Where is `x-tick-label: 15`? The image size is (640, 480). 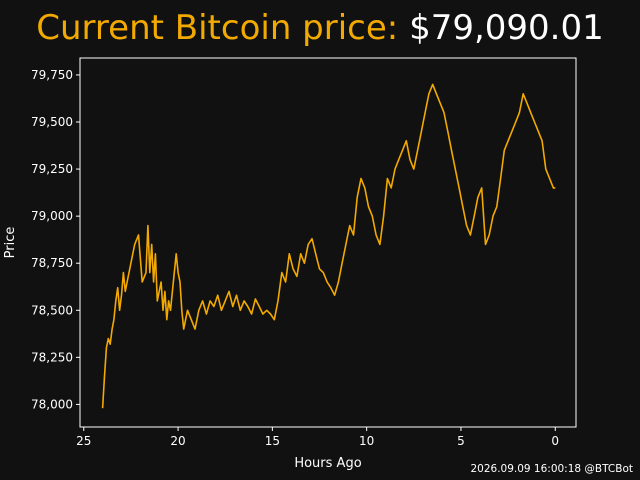 x-tick-label: 15 is located at coordinates (272, 441).